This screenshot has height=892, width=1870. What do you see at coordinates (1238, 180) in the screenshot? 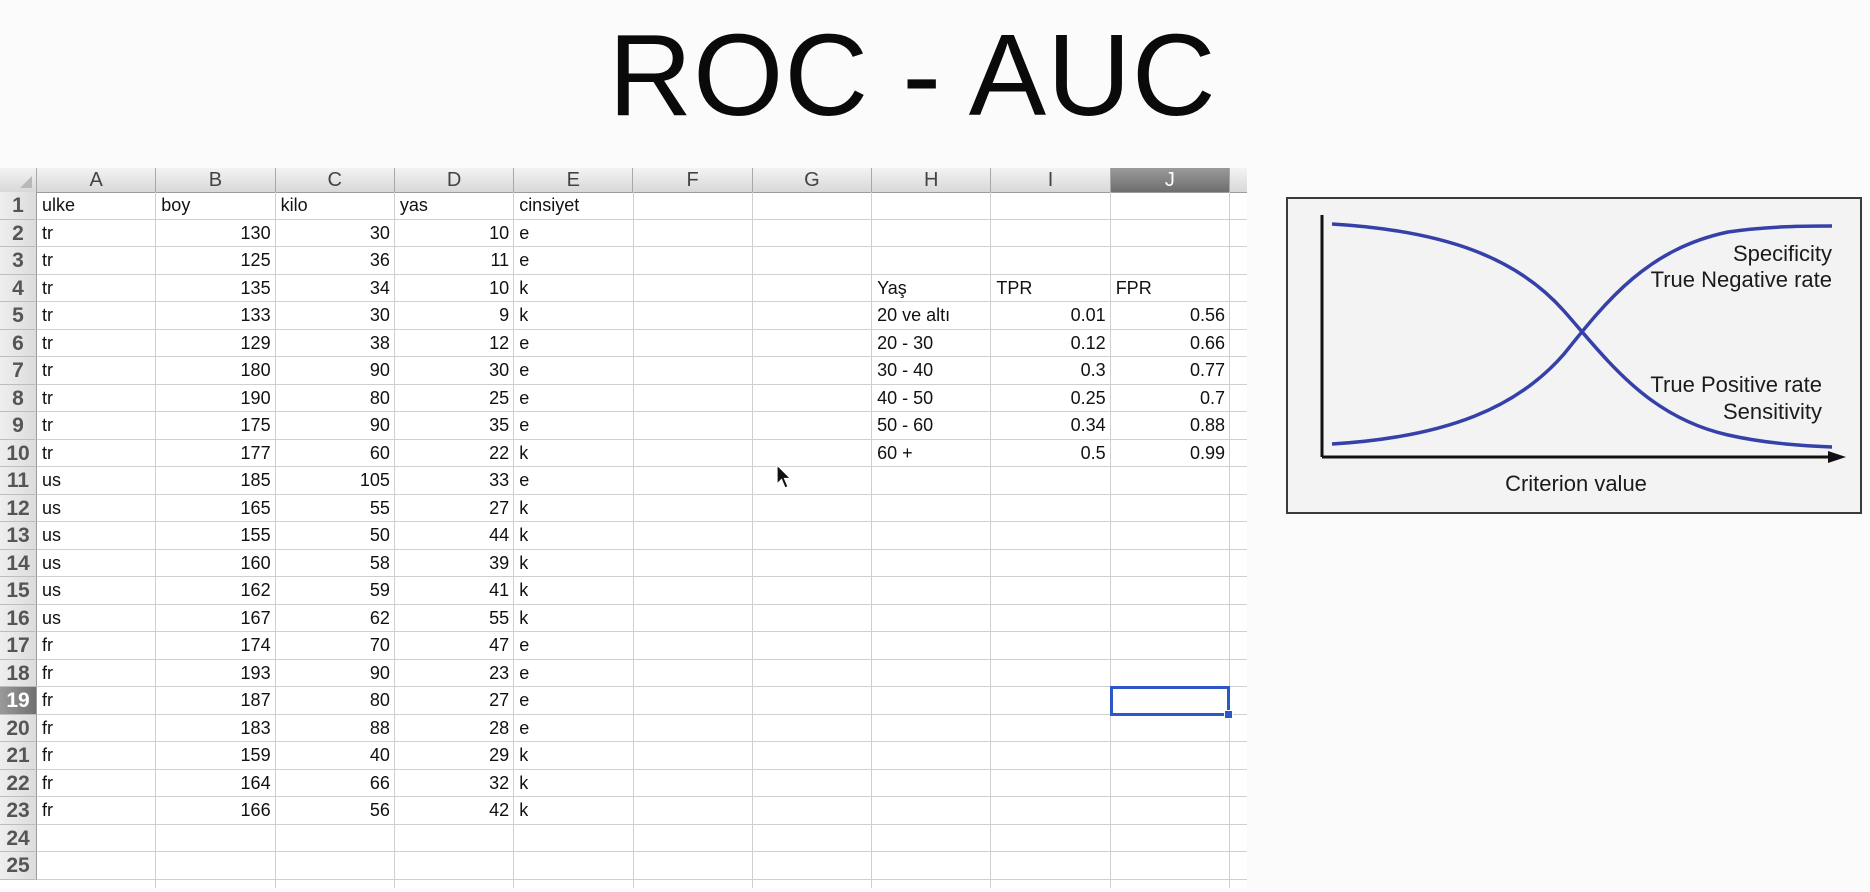
I see `column-header-k` at bounding box center [1238, 180].